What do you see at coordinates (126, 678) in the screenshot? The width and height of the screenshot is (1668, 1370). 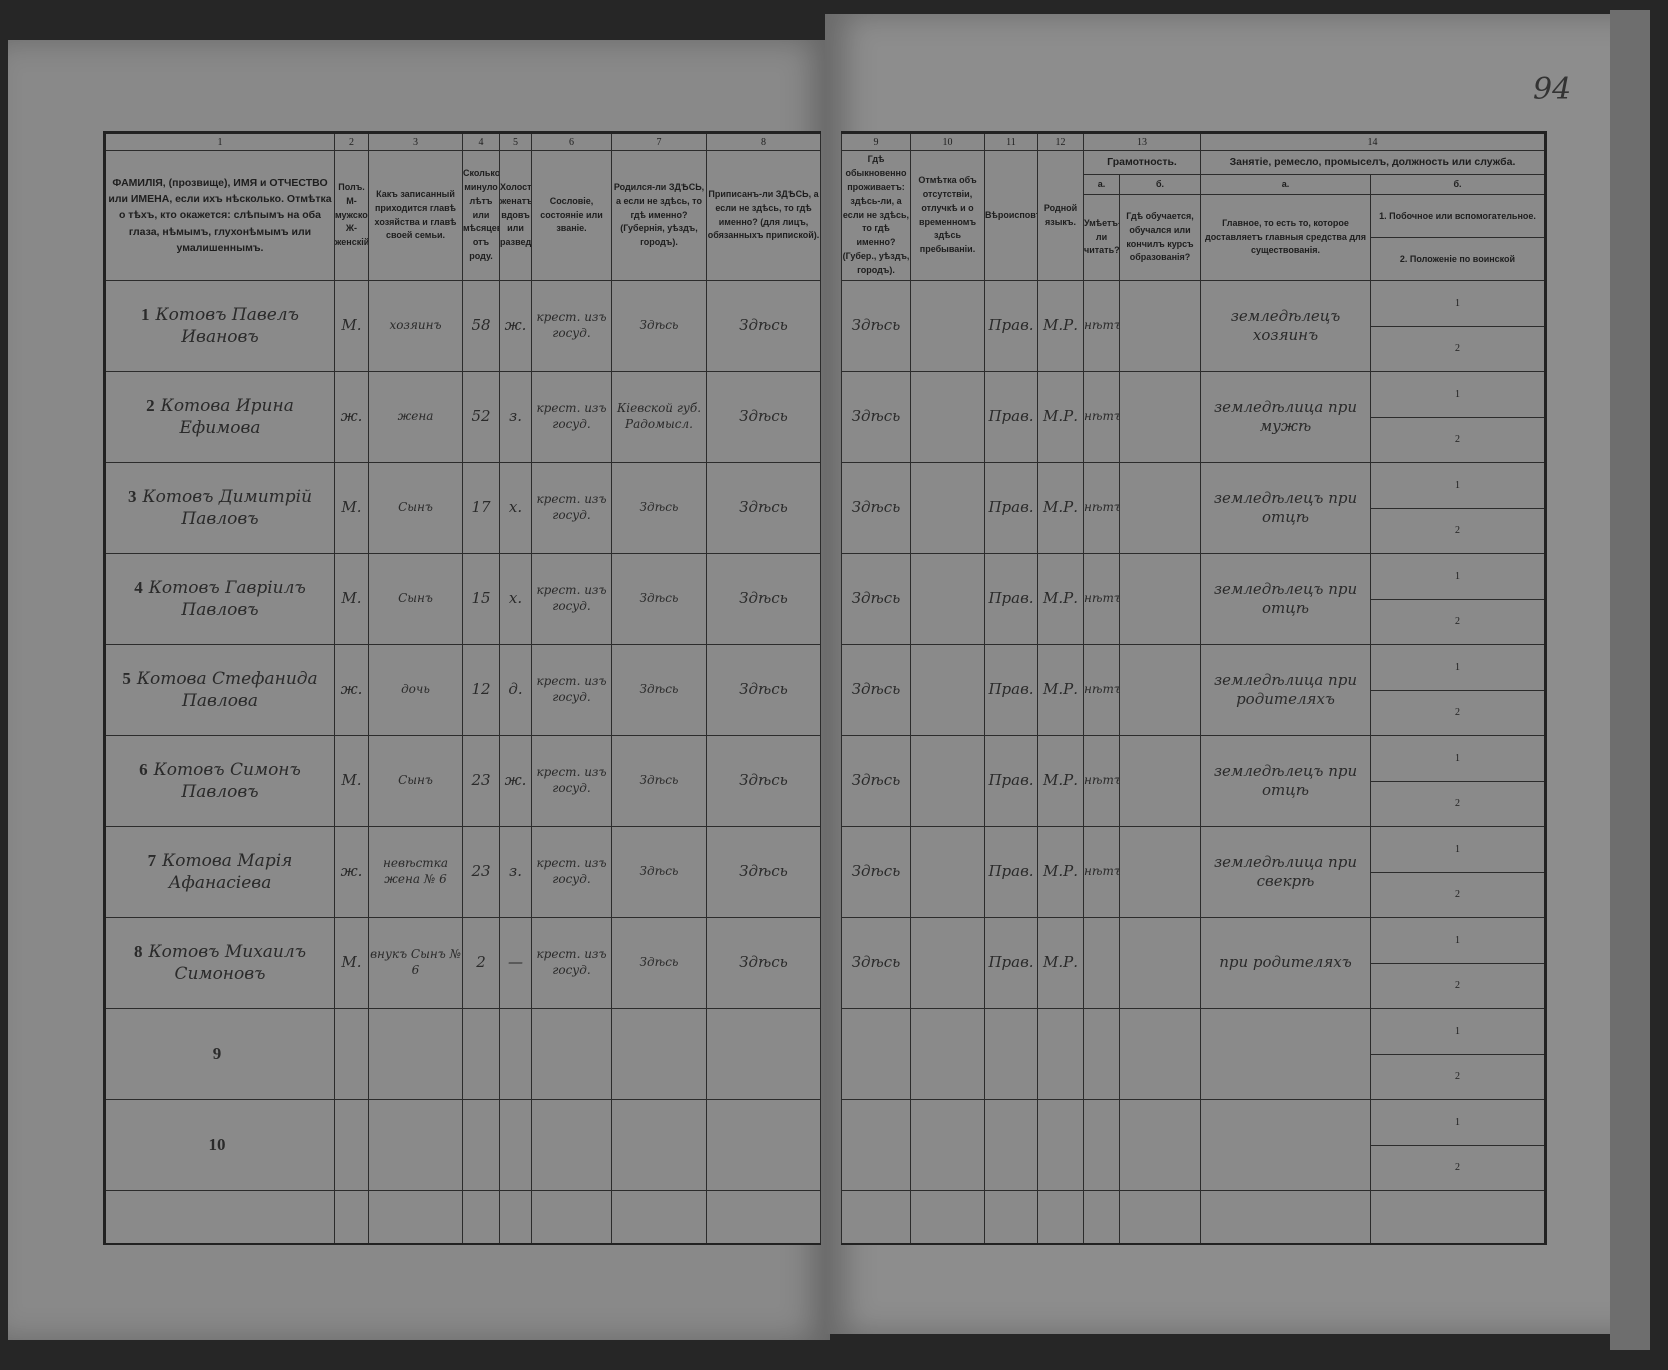 I see `row-number: 5` at bounding box center [126, 678].